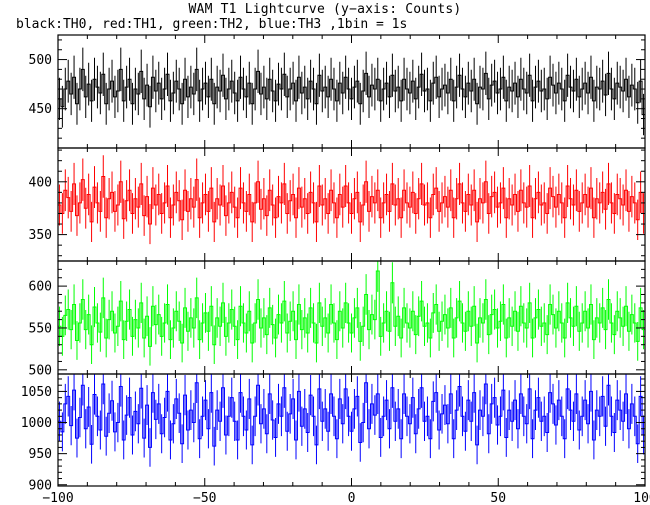  What do you see at coordinates (40, 235) in the screenshot?
I see `y-tick-label: 350` at bounding box center [40, 235].